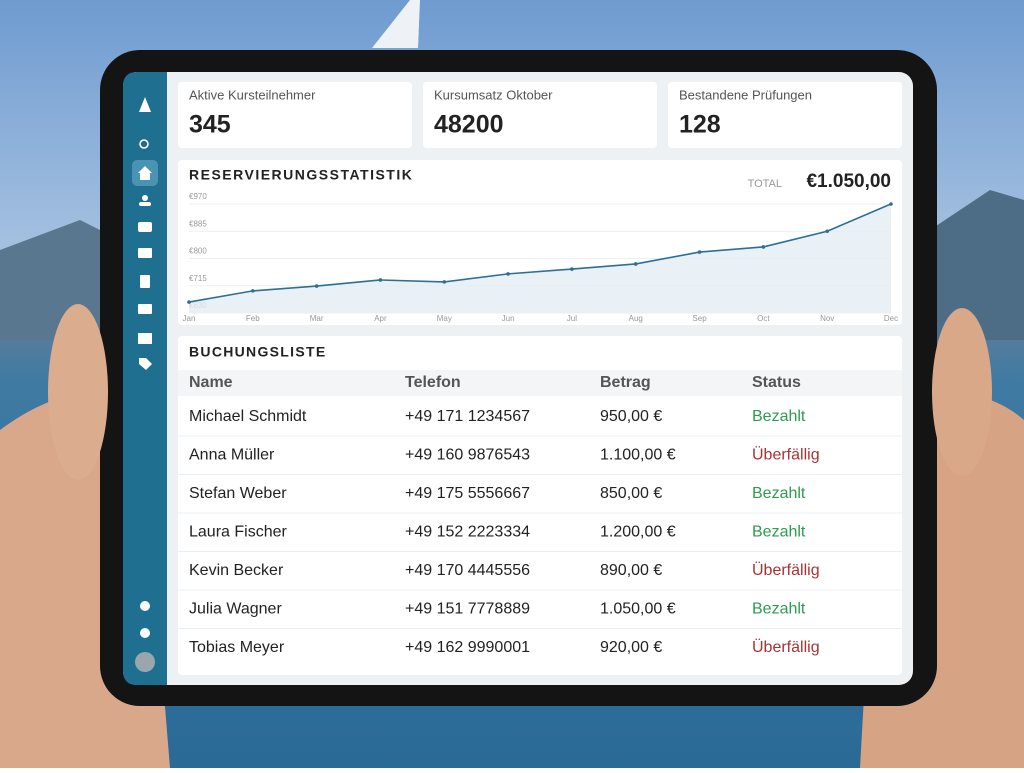 The height and width of the screenshot is (773, 1024). What do you see at coordinates (301, 175) in the screenshot?
I see `chart-title: RESERVIERUNGSSTATISTIK` at bounding box center [301, 175].